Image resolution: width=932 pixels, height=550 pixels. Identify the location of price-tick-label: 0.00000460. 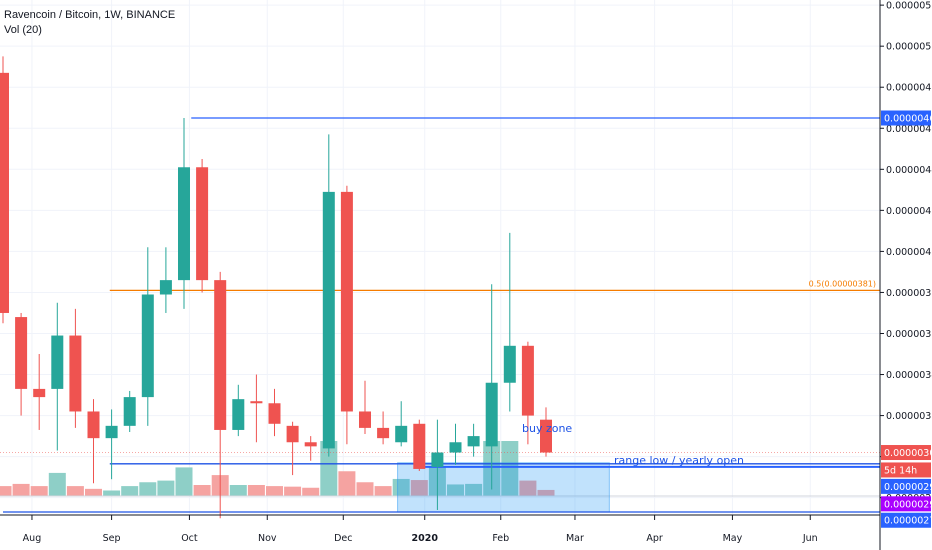
(909, 129).